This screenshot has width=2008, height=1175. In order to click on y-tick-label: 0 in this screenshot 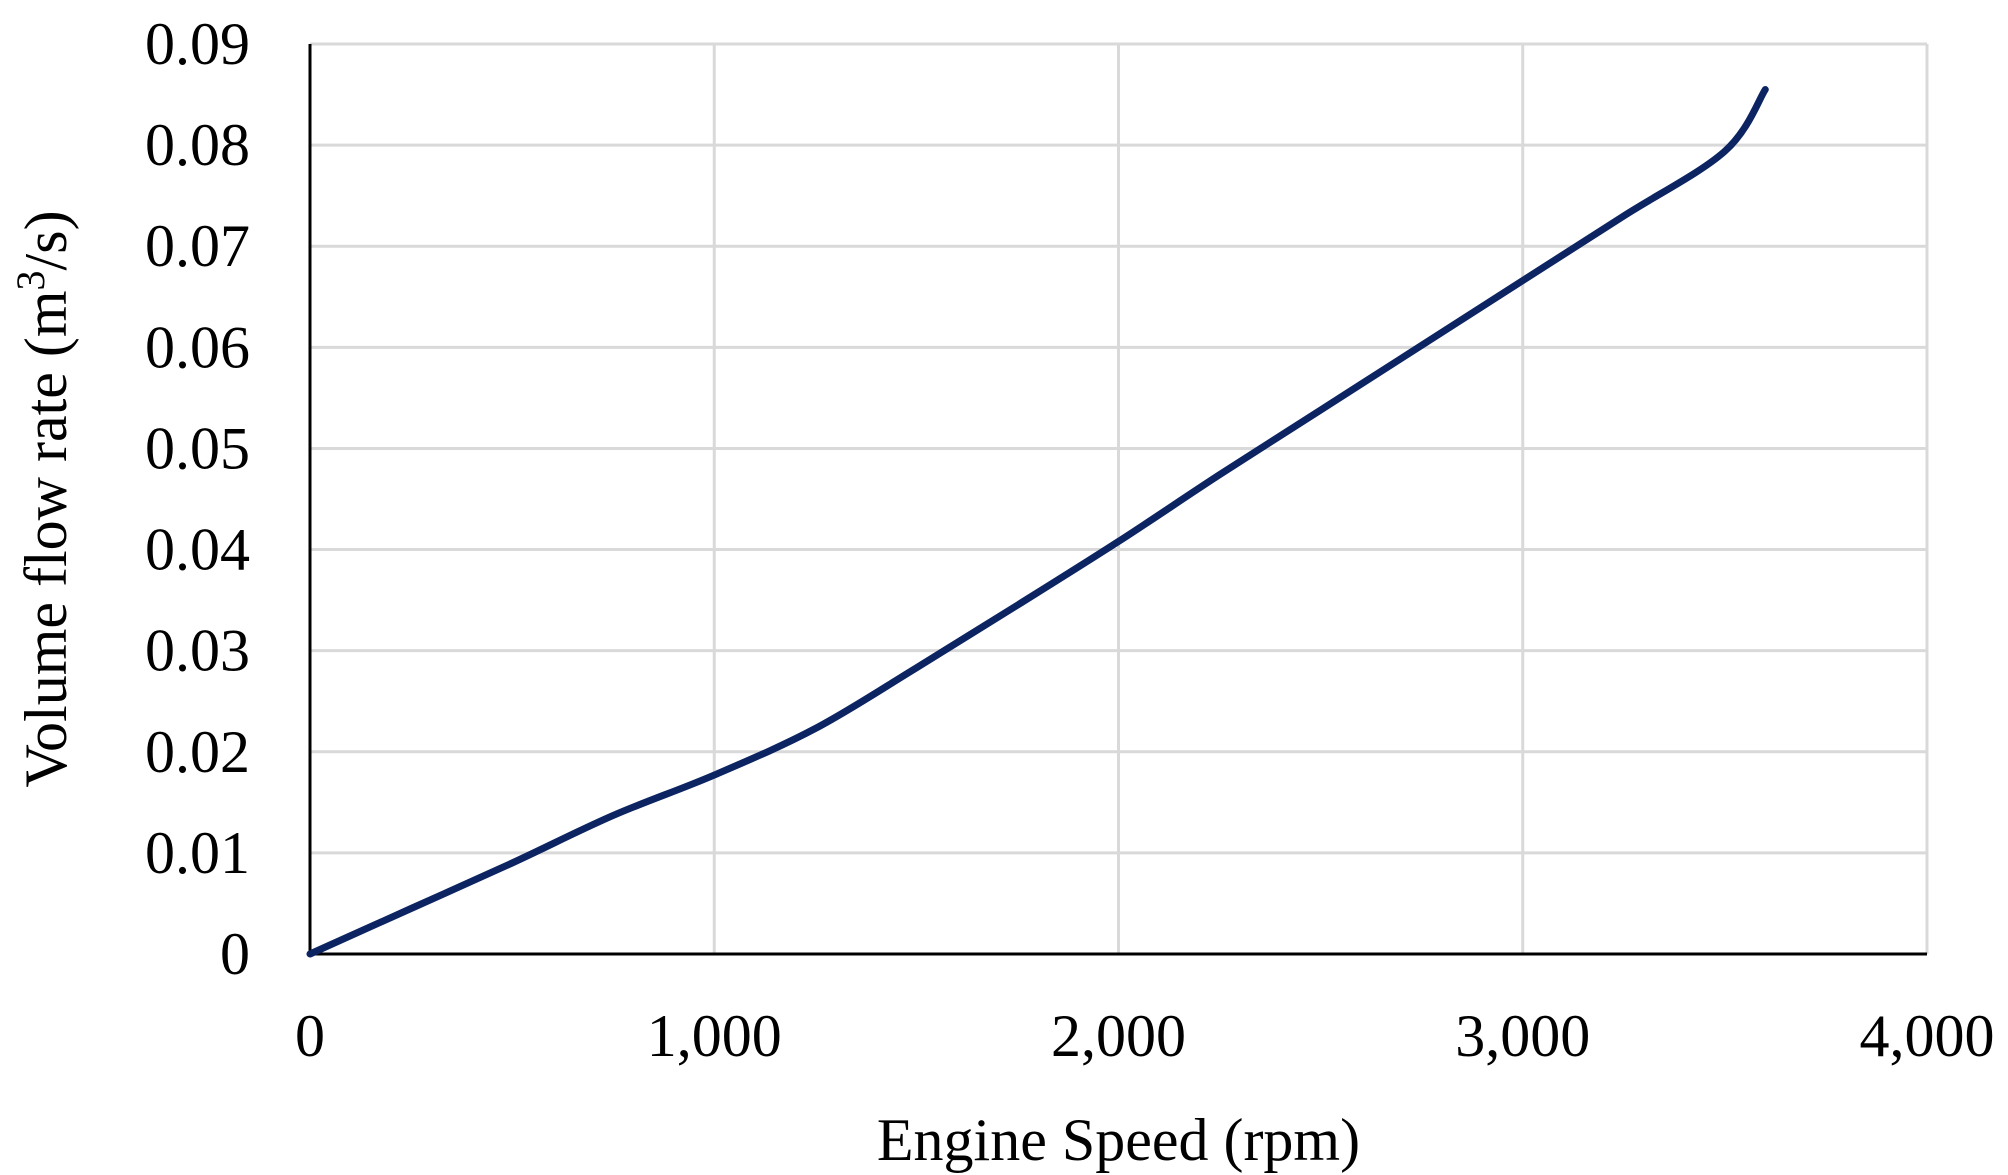, I will do `click(235, 954)`.